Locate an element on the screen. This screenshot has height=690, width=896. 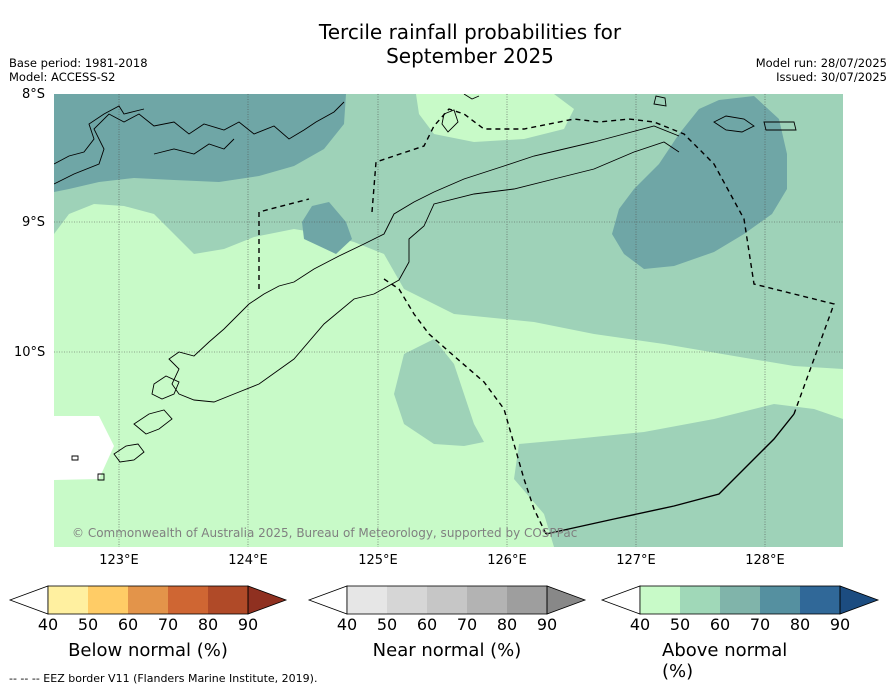
colorbar-above-outline is located at coordinates (740, 600).